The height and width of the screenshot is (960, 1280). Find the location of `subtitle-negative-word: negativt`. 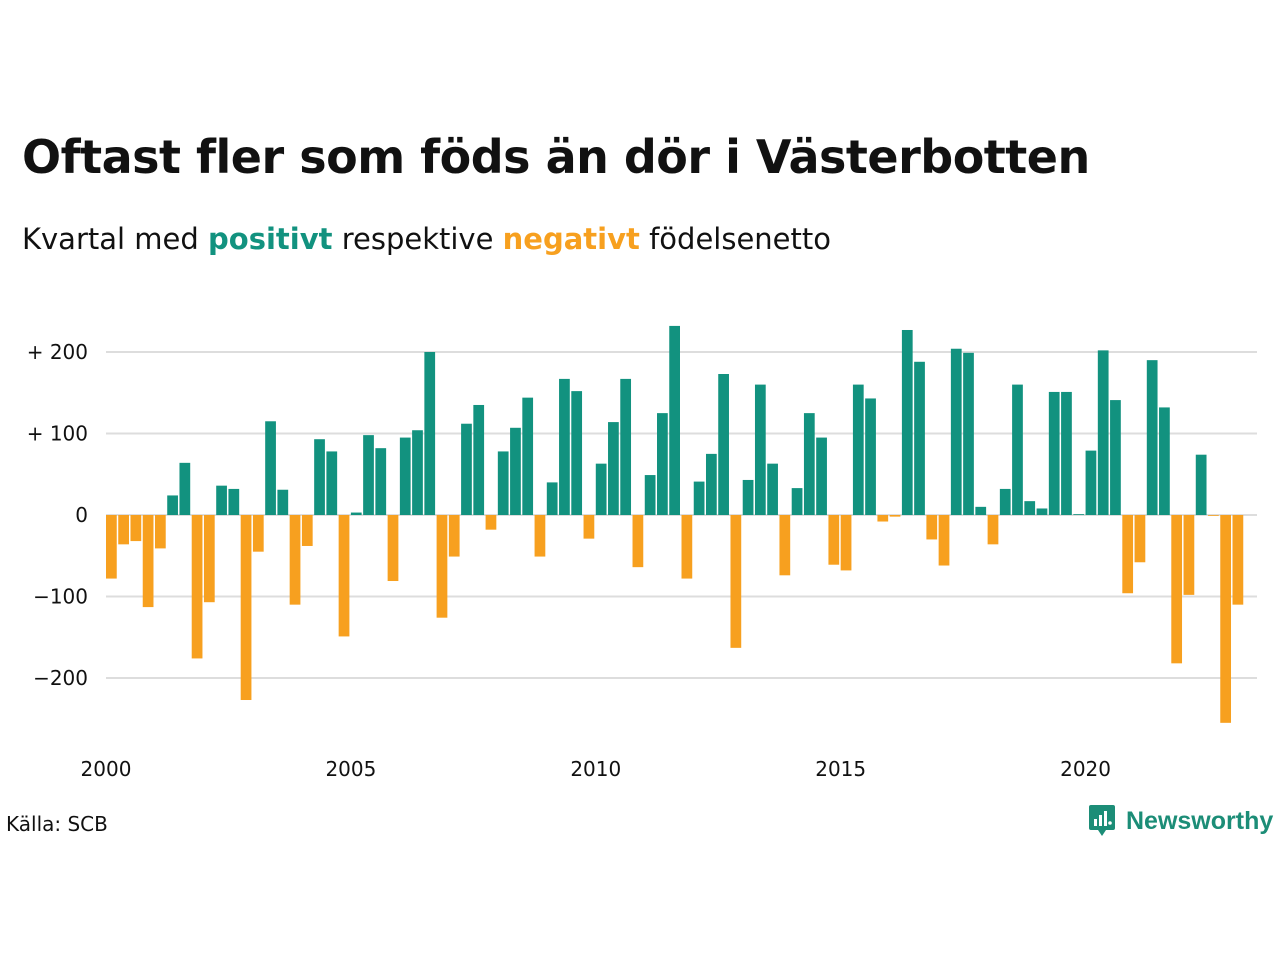

subtitle-negative-word: negativt is located at coordinates (571, 239).